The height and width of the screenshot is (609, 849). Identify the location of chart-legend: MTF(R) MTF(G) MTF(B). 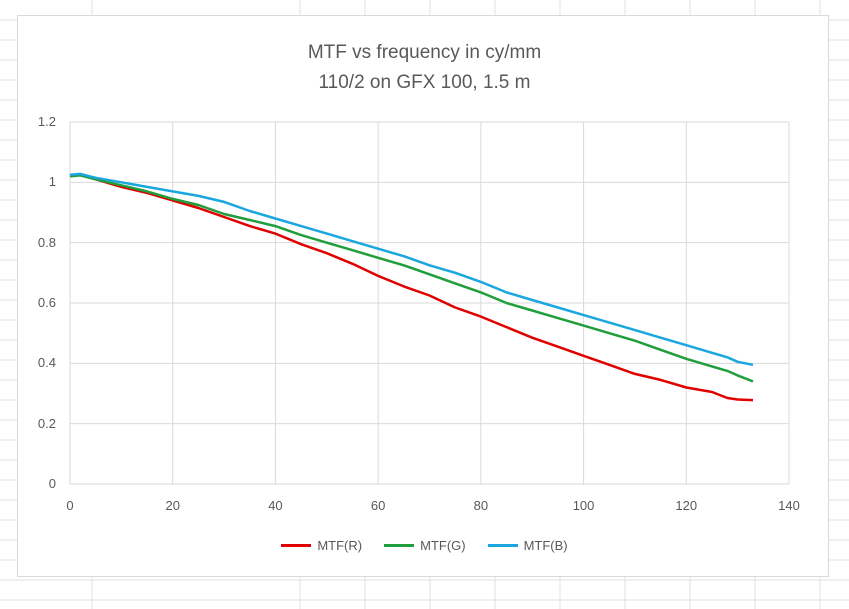
(424, 545).